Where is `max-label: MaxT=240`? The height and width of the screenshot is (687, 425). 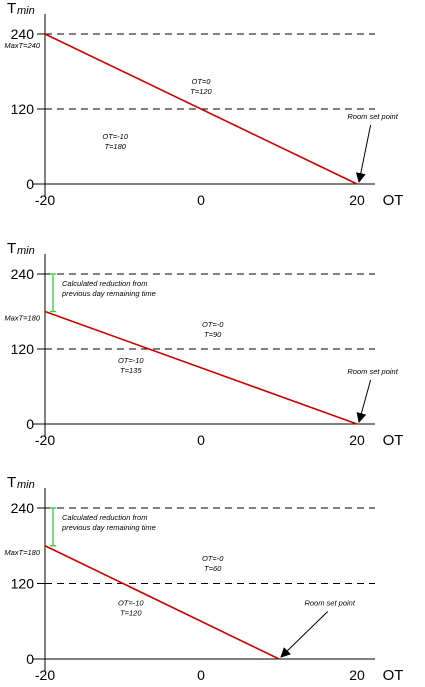 max-label: MaxT=240 is located at coordinates (22, 45).